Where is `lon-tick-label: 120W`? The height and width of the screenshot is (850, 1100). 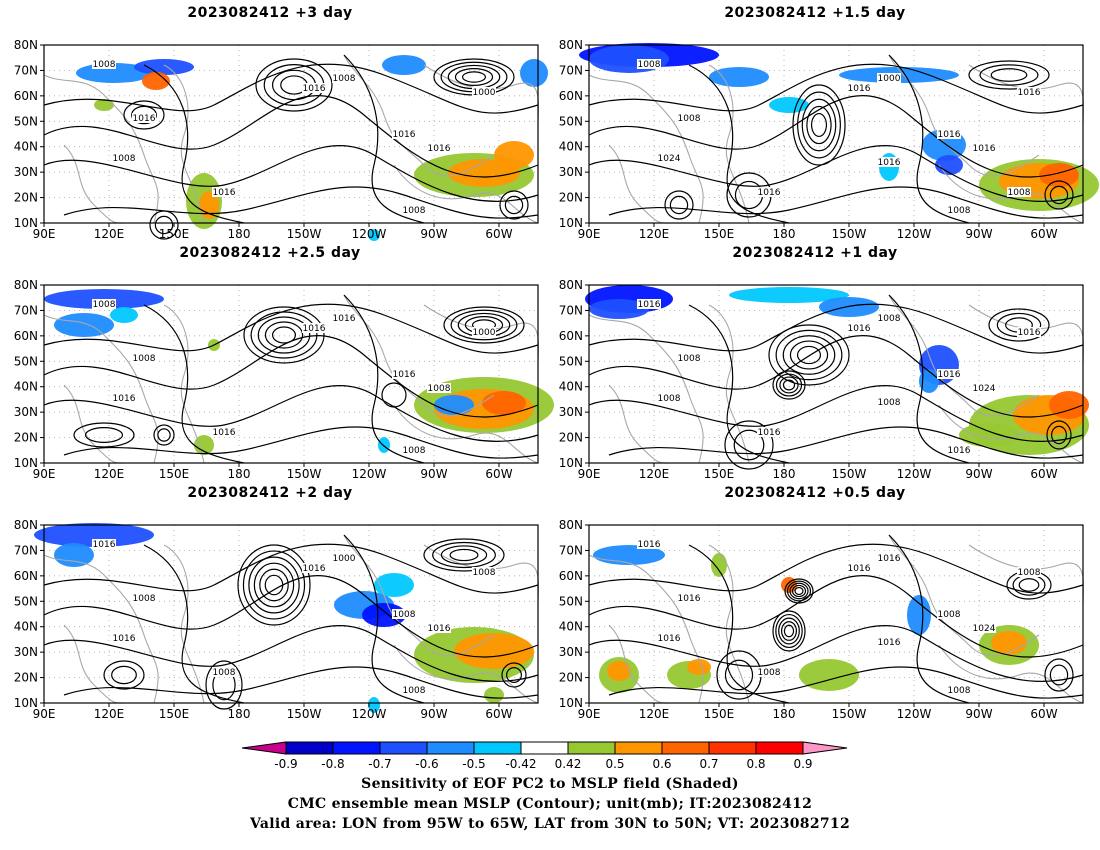 lon-tick-label: 120W is located at coordinates (914, 714).